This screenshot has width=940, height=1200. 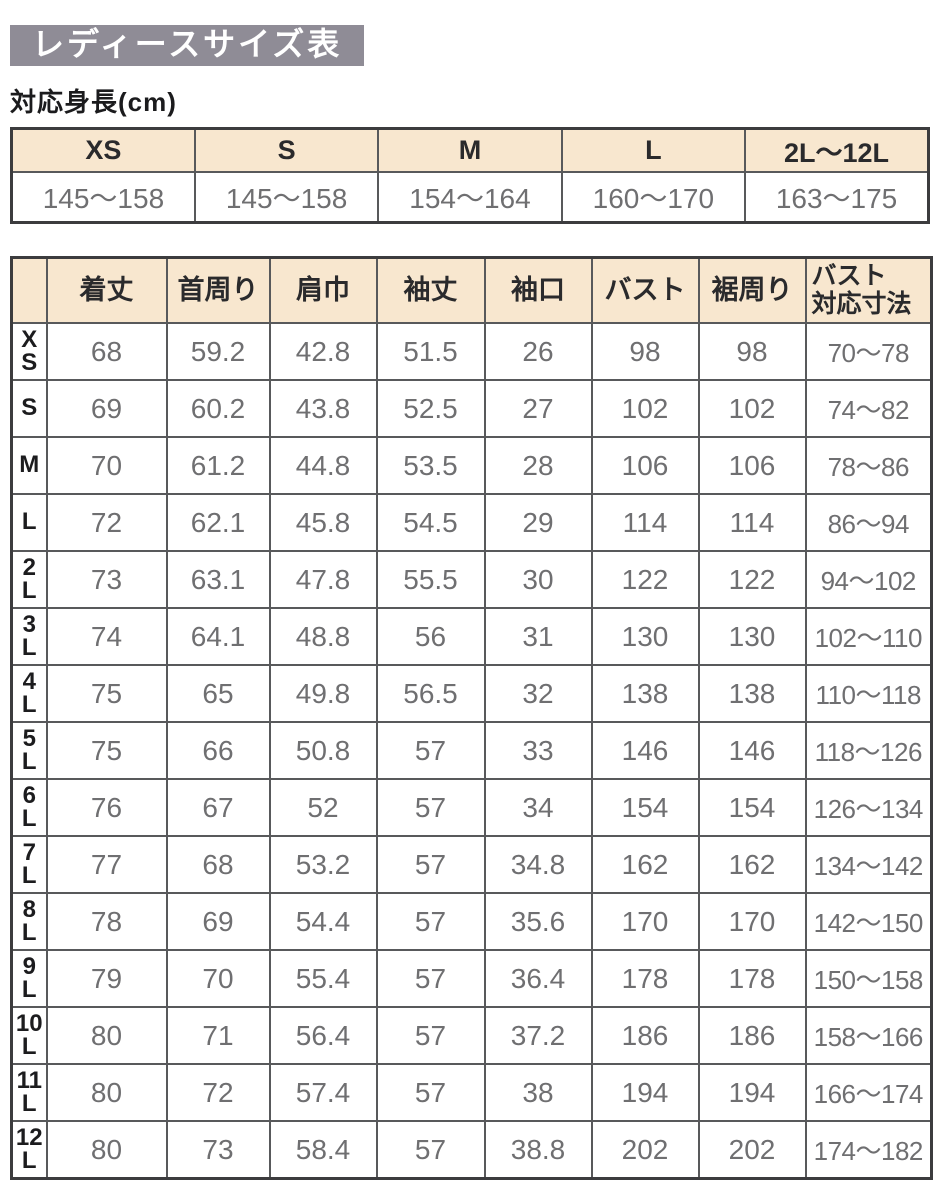 What do you see at coordinates (538, 922) in the screenshot?
I see `cell-8L-4: 35.6` at bounding box center [538, 922].